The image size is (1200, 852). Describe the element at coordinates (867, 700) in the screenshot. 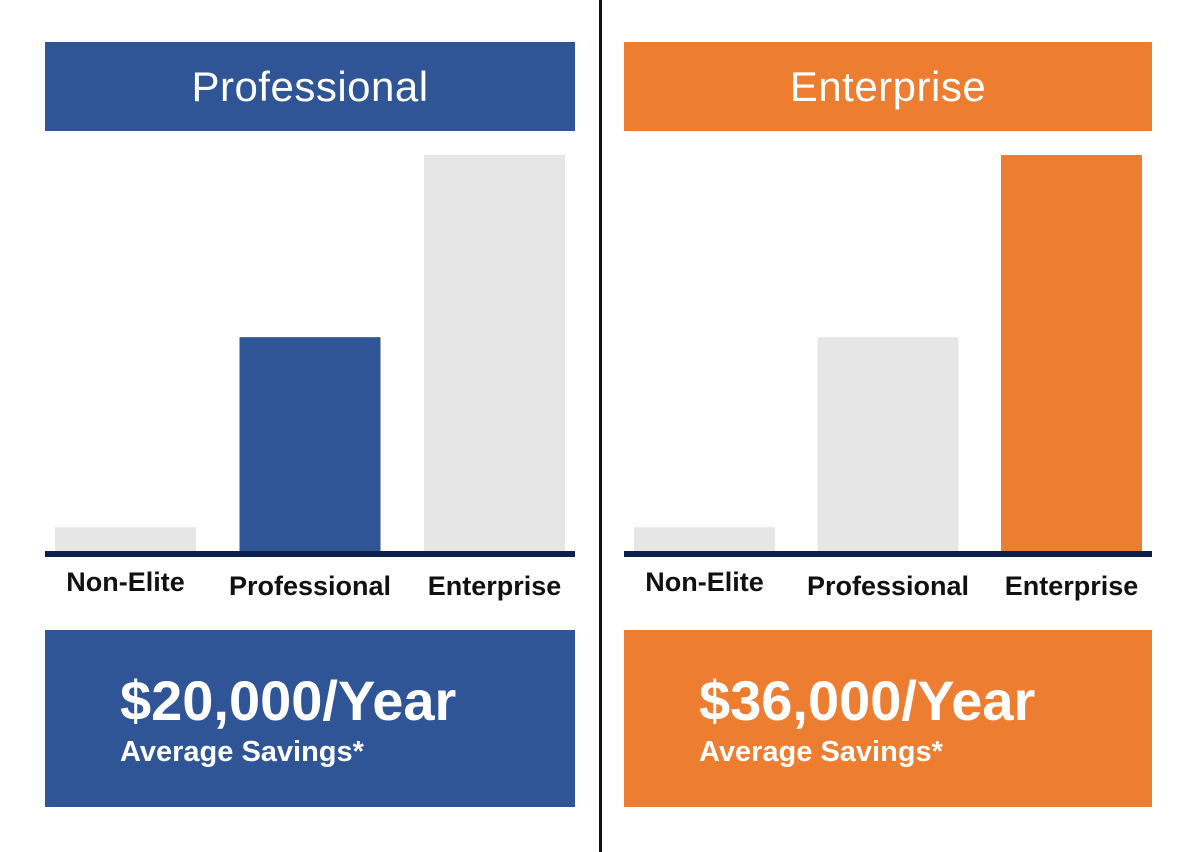

I see `savings-amount: $36,000/Year` at that location.